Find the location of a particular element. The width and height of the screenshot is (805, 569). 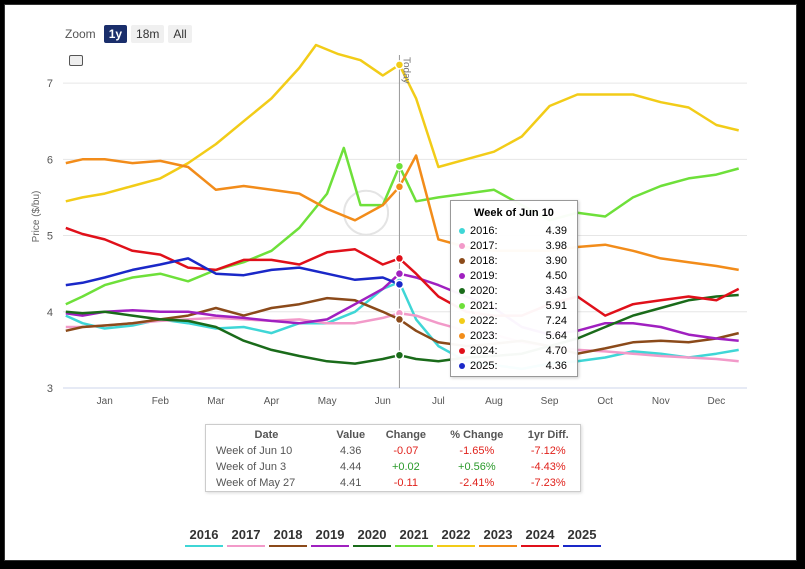

tooltip-value: 3.43 is located at coordinates (556, 290).